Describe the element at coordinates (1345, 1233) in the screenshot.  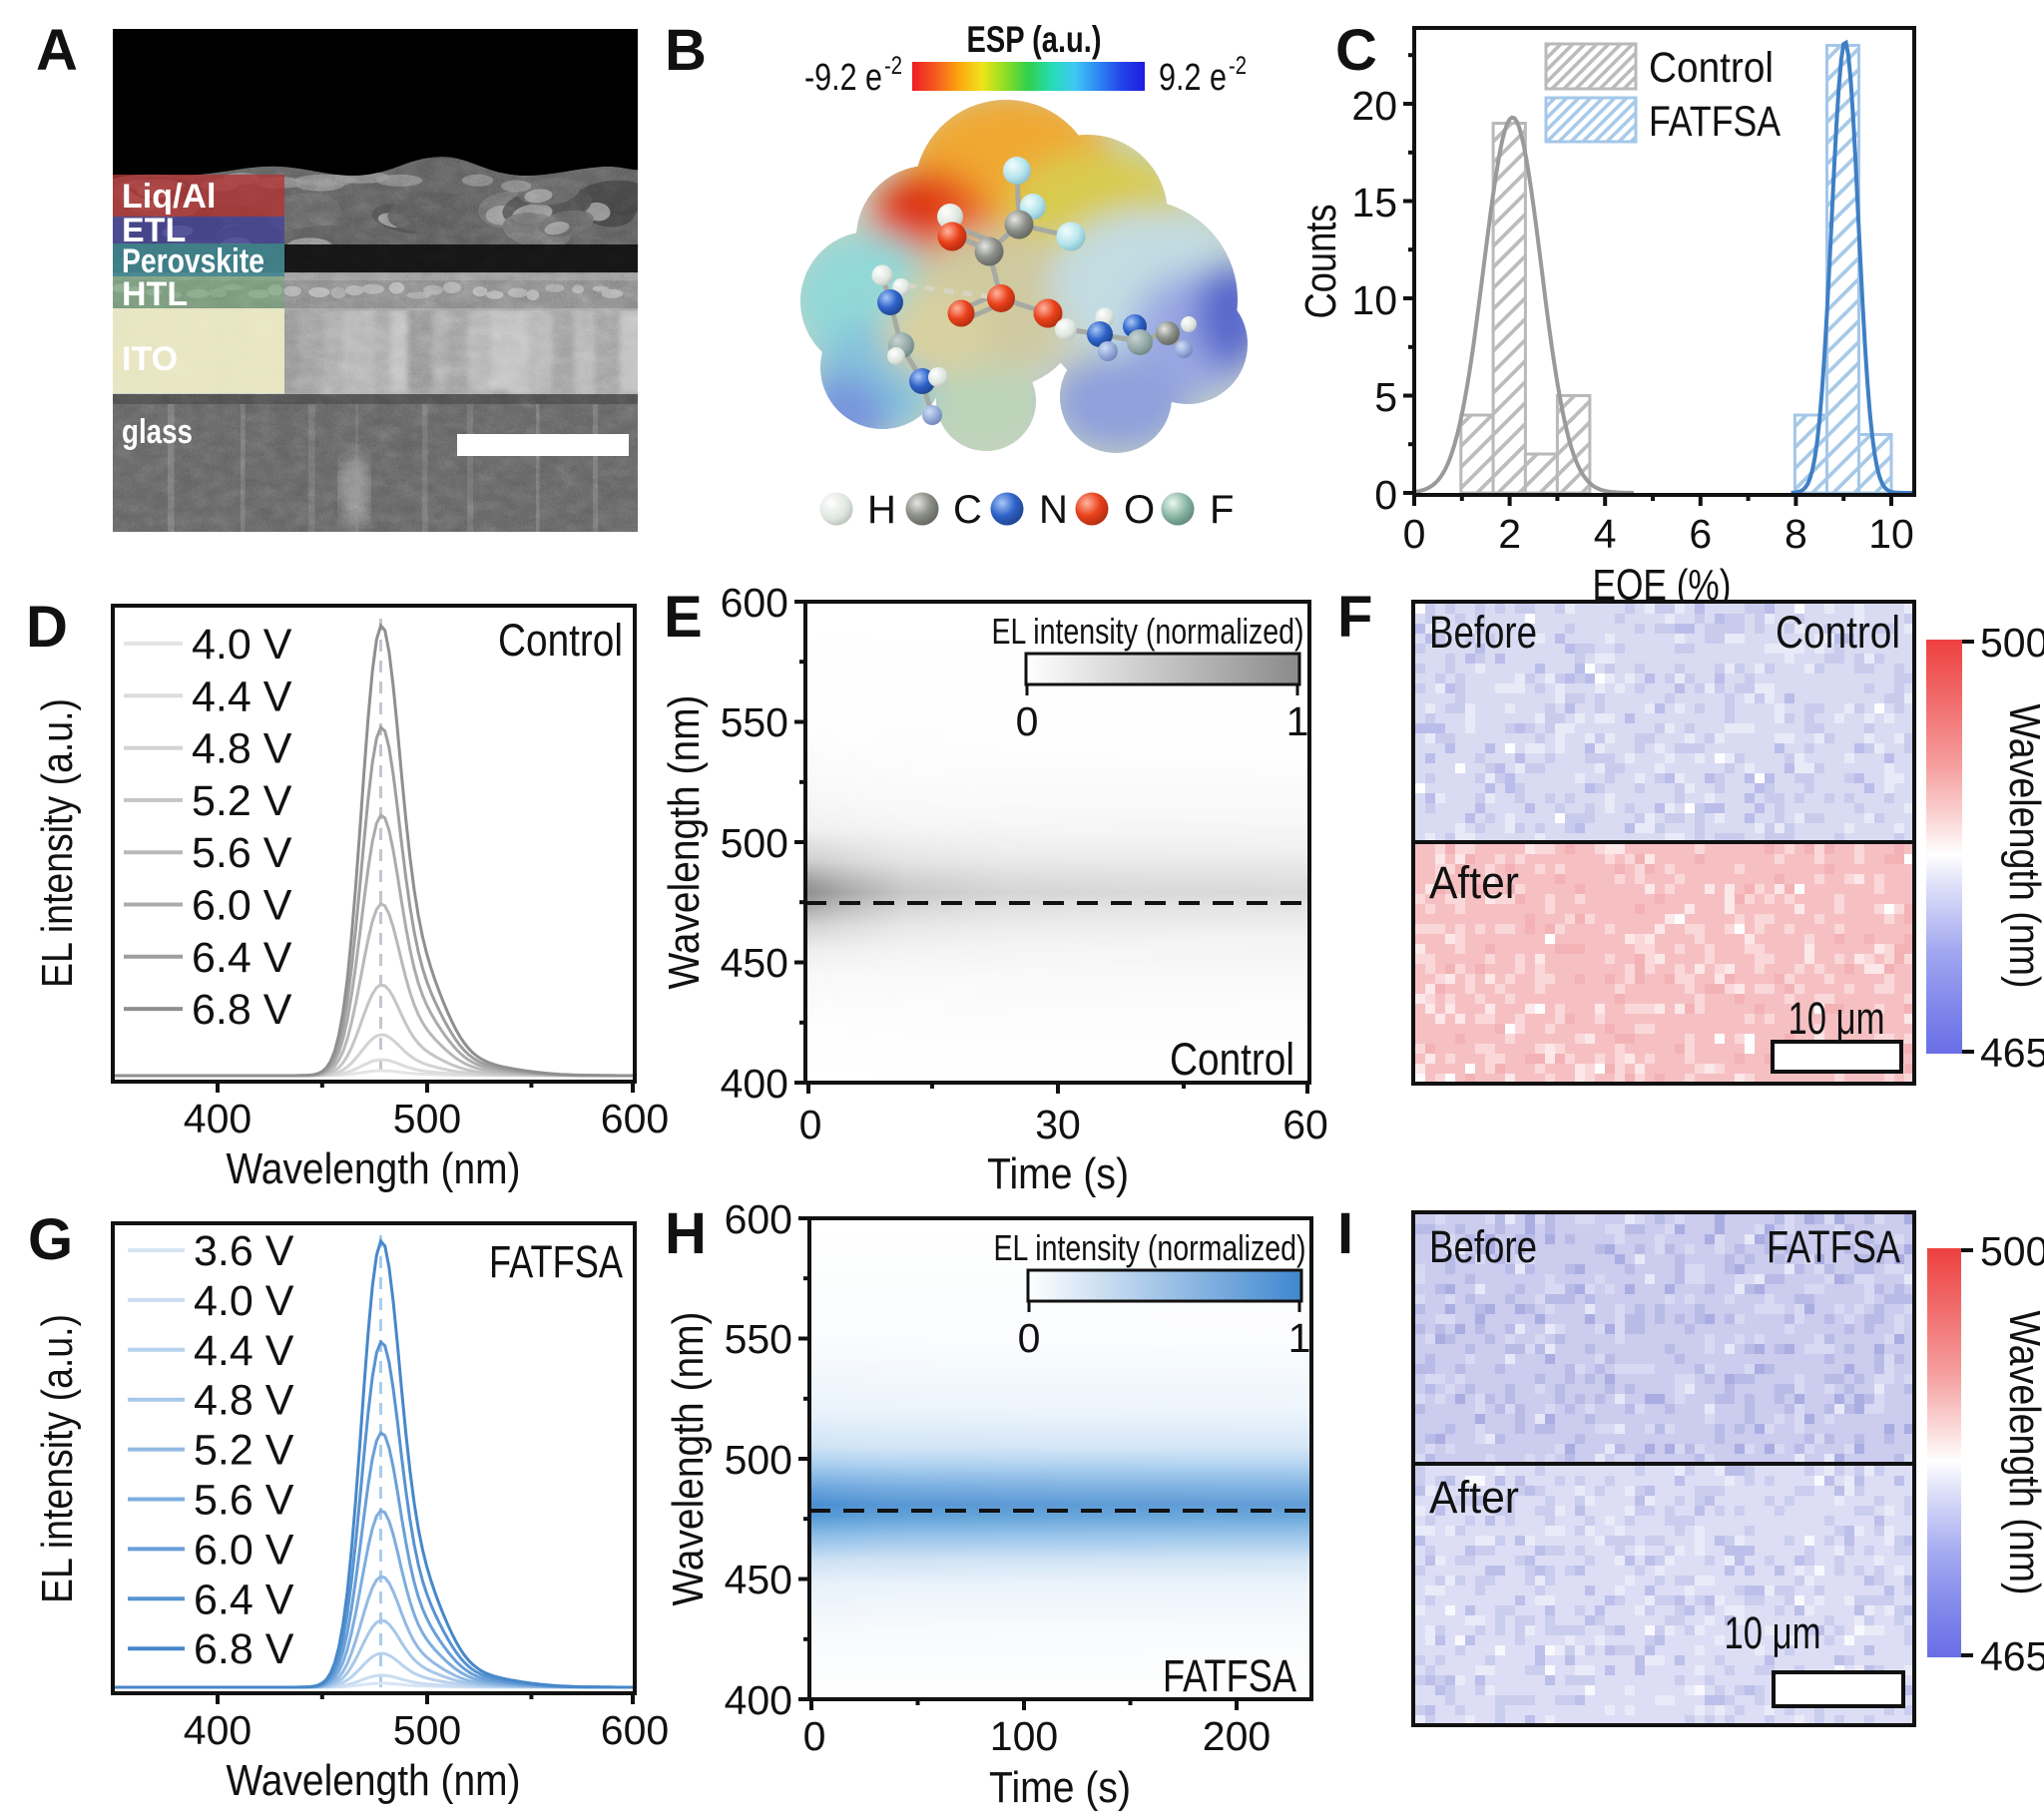
I see `svg-text: I` at that location.